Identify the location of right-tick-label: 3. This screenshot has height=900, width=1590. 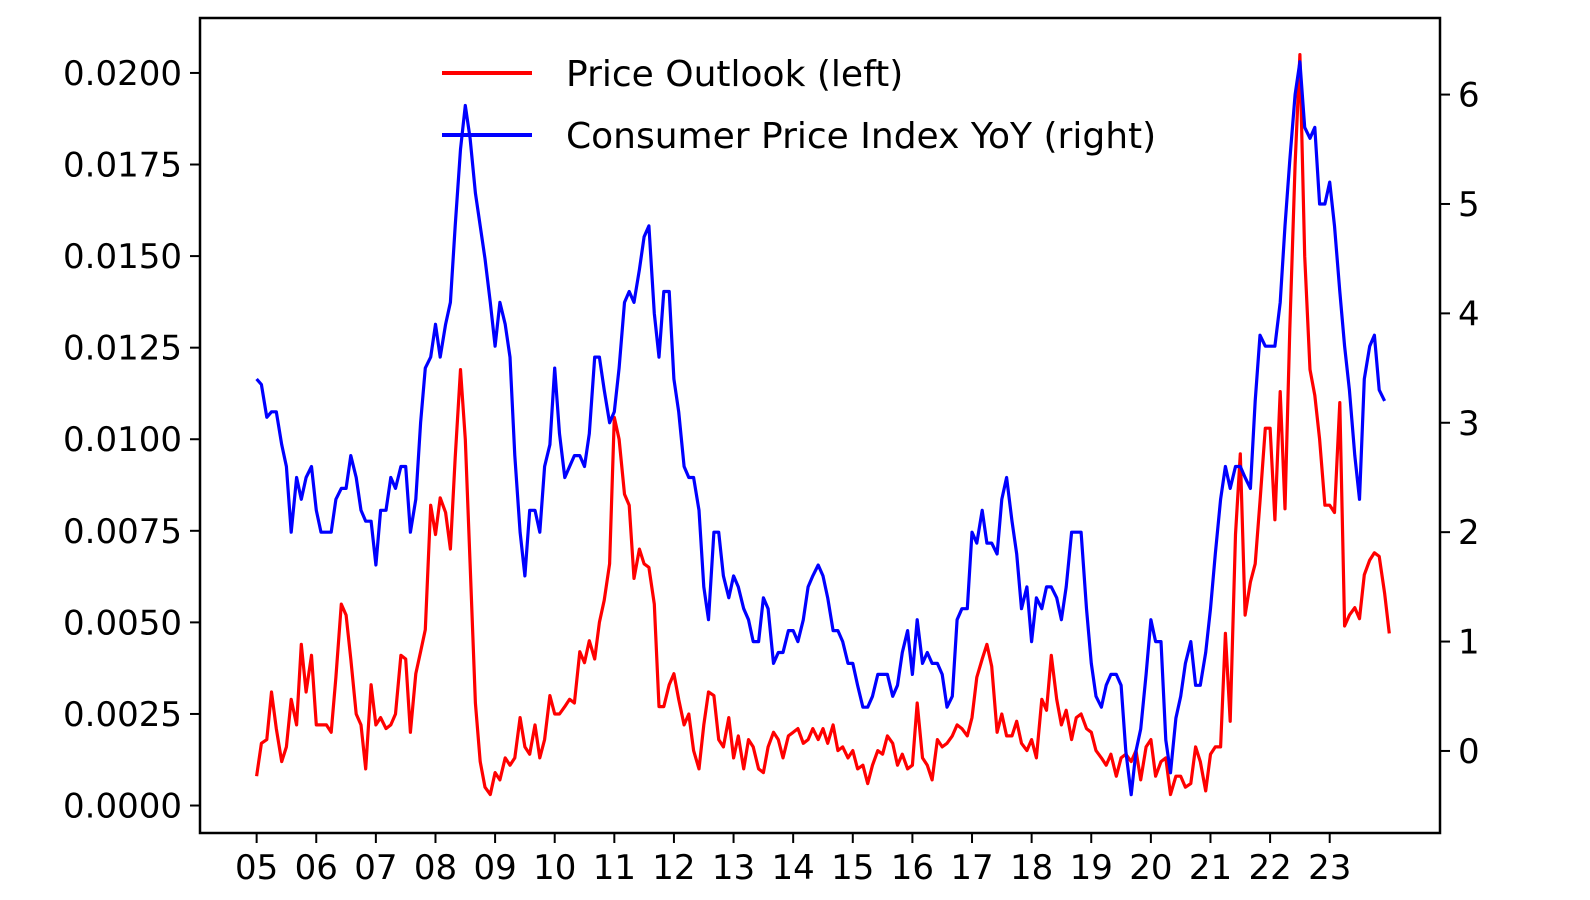
(1469, 424).